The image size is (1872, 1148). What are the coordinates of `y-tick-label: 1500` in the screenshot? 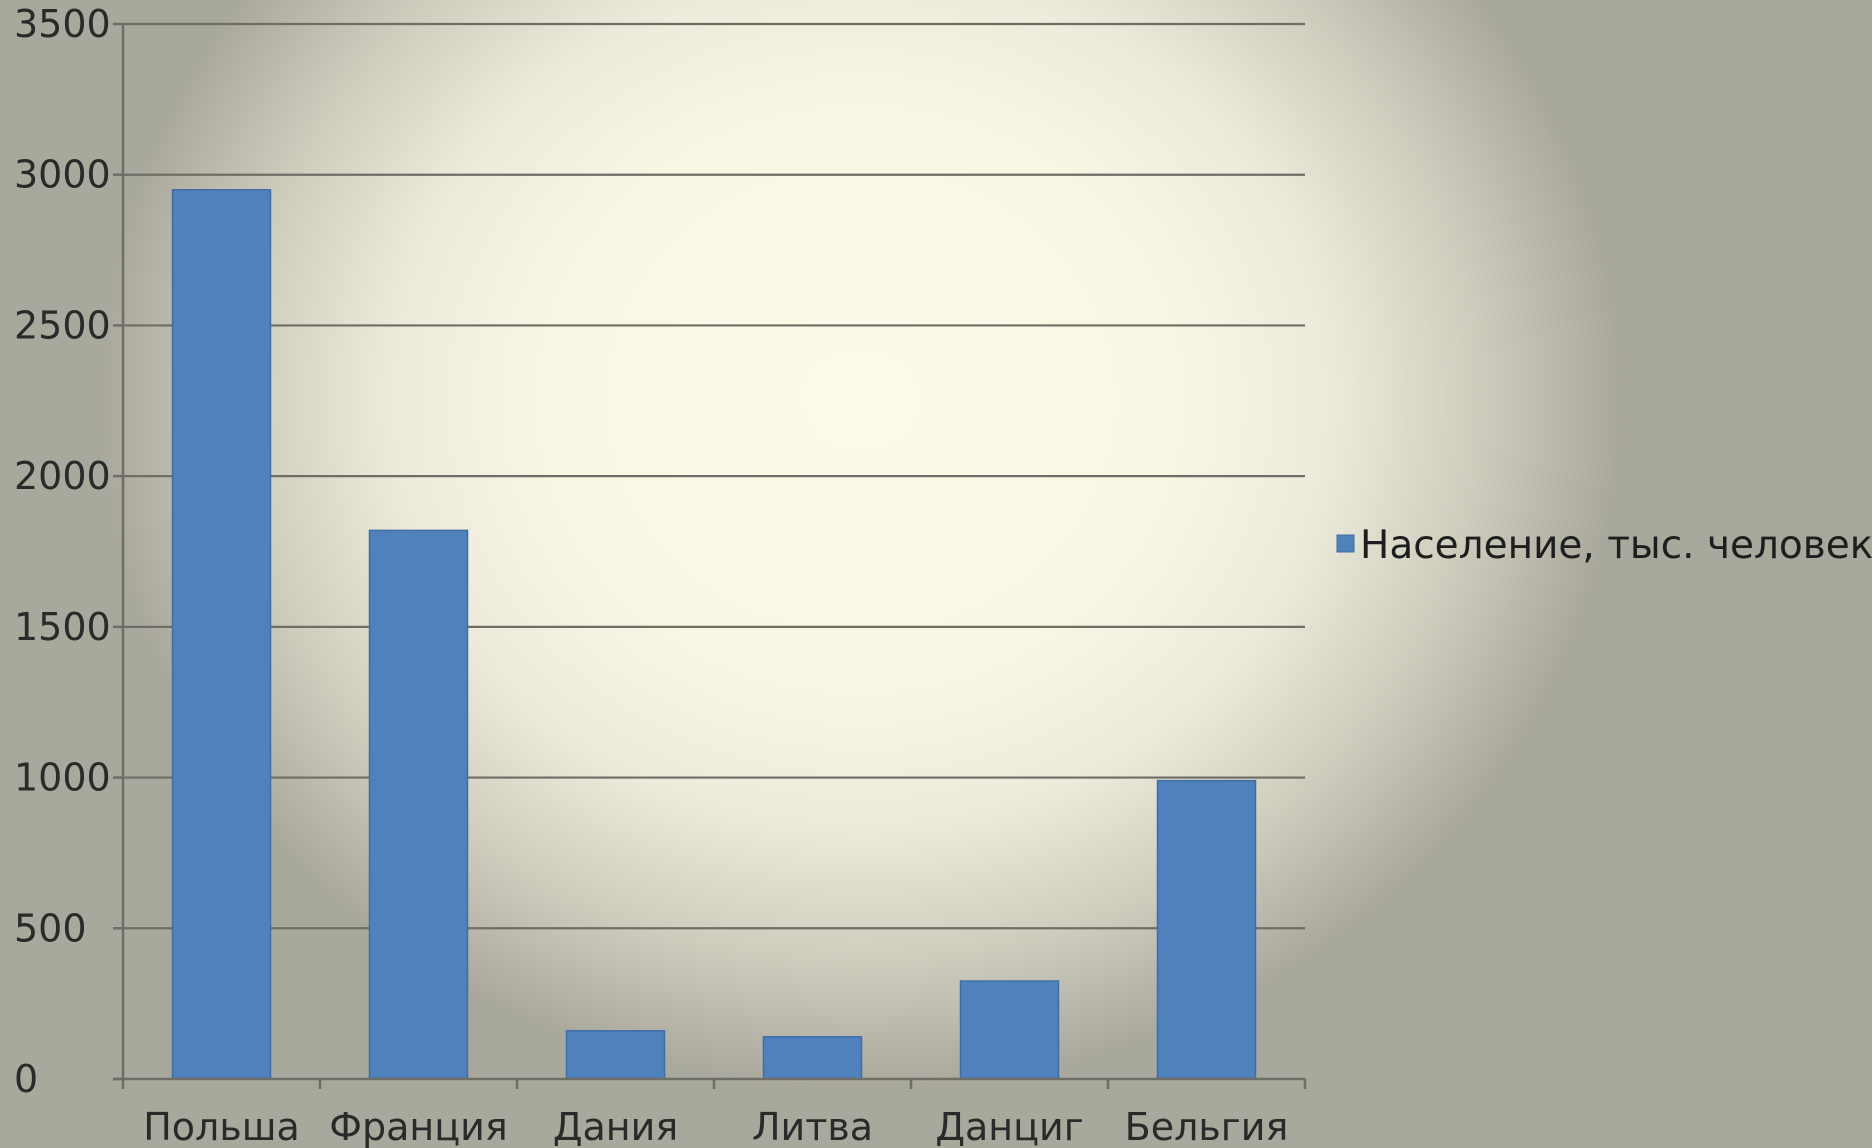 It's located at (62, 627).